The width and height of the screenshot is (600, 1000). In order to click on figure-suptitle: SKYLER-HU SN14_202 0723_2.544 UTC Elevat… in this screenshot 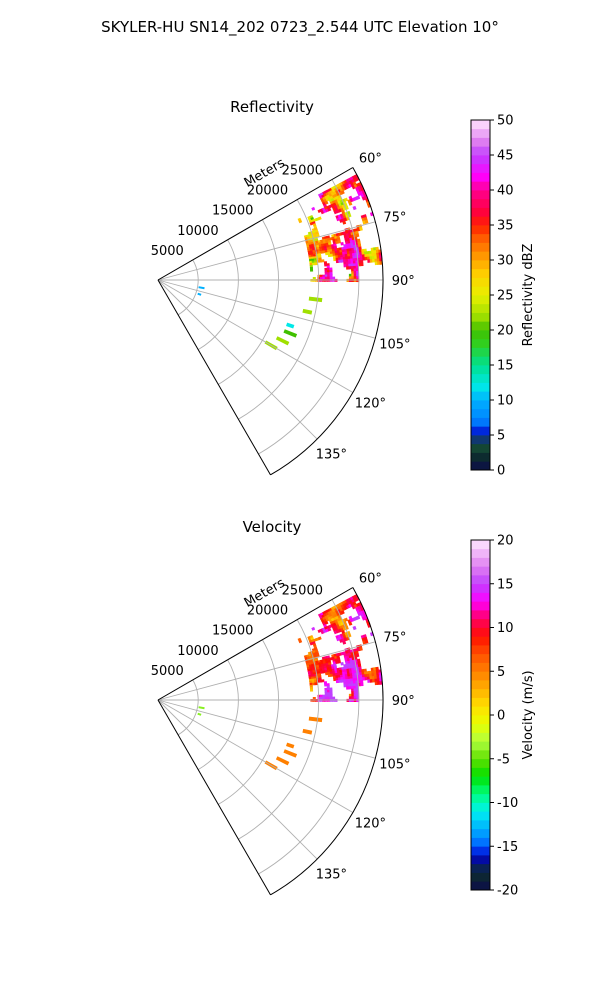, I will do `click(300, 27)`.